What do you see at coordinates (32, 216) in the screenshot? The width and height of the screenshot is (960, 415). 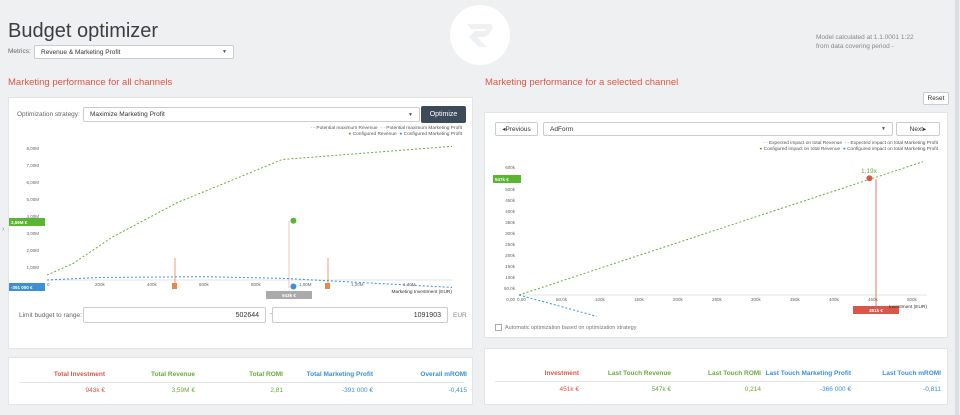 I see `y-tick: 4,00M` at bounding box center [32, 216].